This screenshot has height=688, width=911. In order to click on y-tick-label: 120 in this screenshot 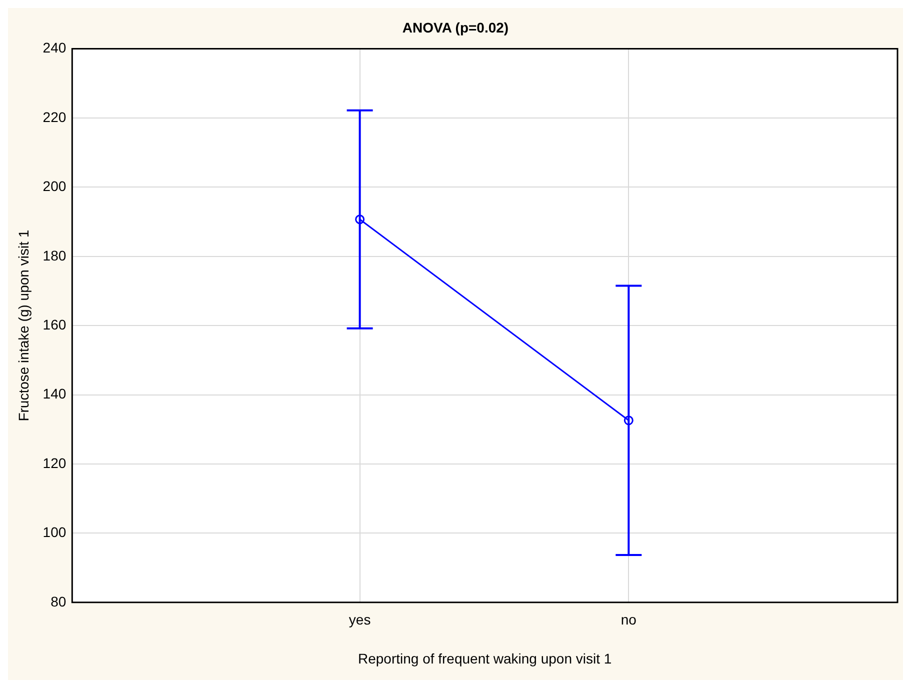, I will do `click(54, 462)`.